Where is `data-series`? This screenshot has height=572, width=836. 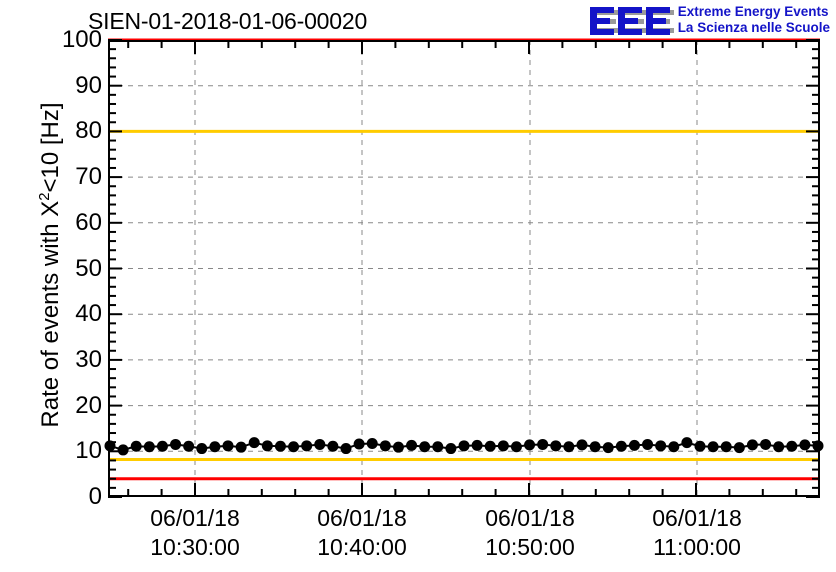
data-series is located at coordinates (464, 446).